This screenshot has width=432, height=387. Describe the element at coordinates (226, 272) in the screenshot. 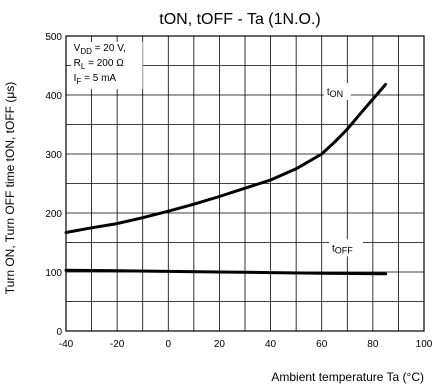

I see `series-line-tOFF` at that location.